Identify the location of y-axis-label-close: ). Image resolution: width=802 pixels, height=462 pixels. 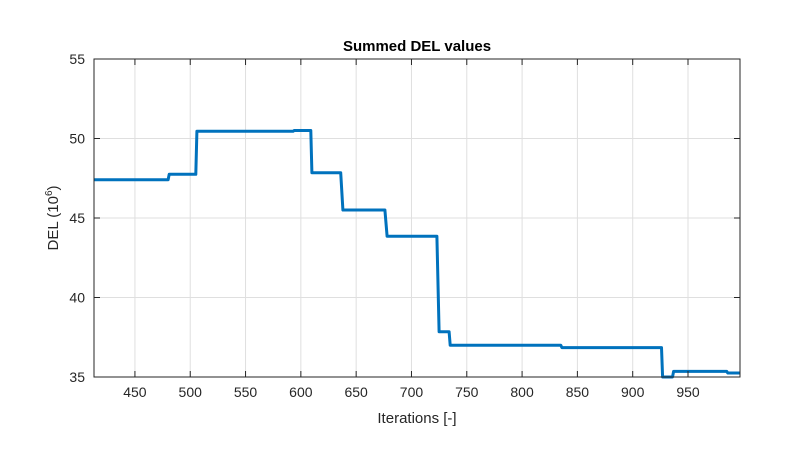
(53, 187).